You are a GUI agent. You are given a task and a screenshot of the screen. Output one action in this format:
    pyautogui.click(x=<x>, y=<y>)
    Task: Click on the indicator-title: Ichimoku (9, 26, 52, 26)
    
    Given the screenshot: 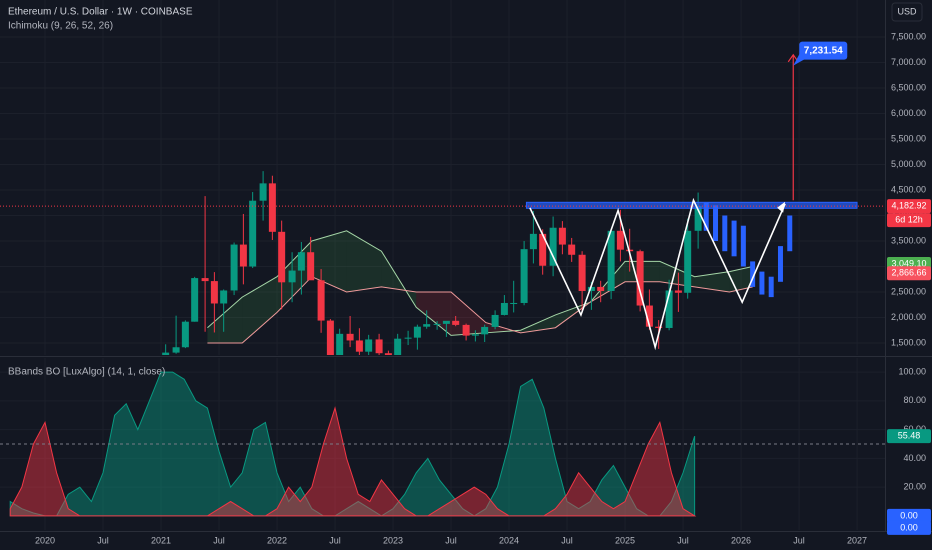 What is the action you would take?
    pyautogui.click(x=60, y=26)
    